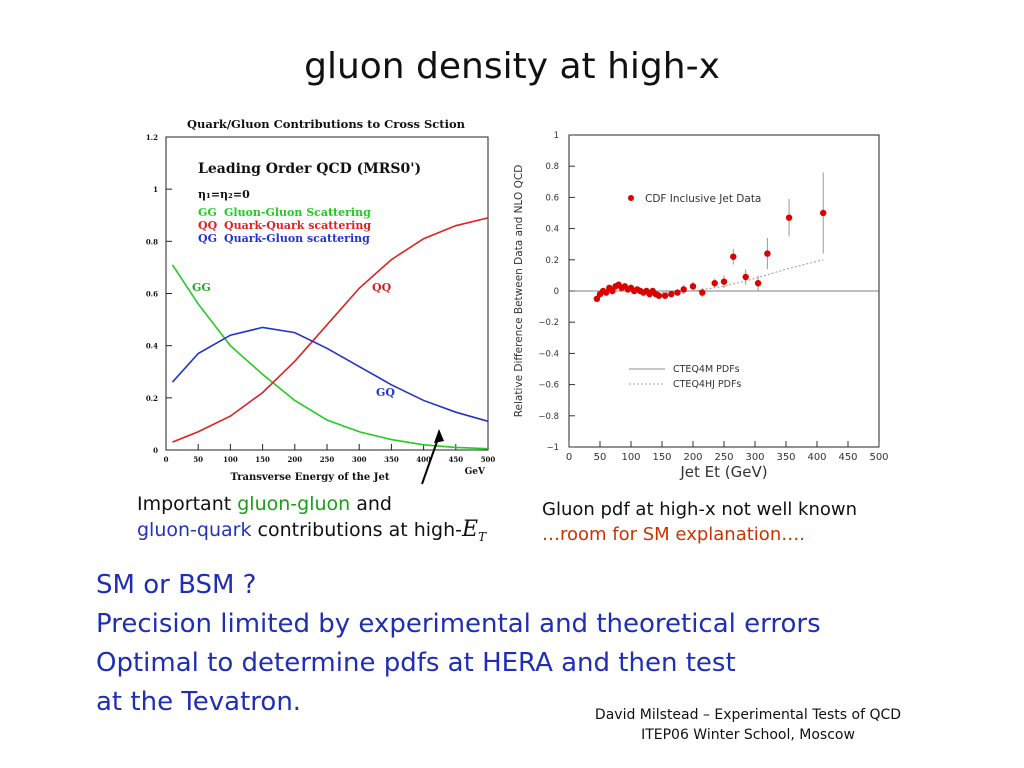  I want to click on series-line-qg, so click(330, 374).